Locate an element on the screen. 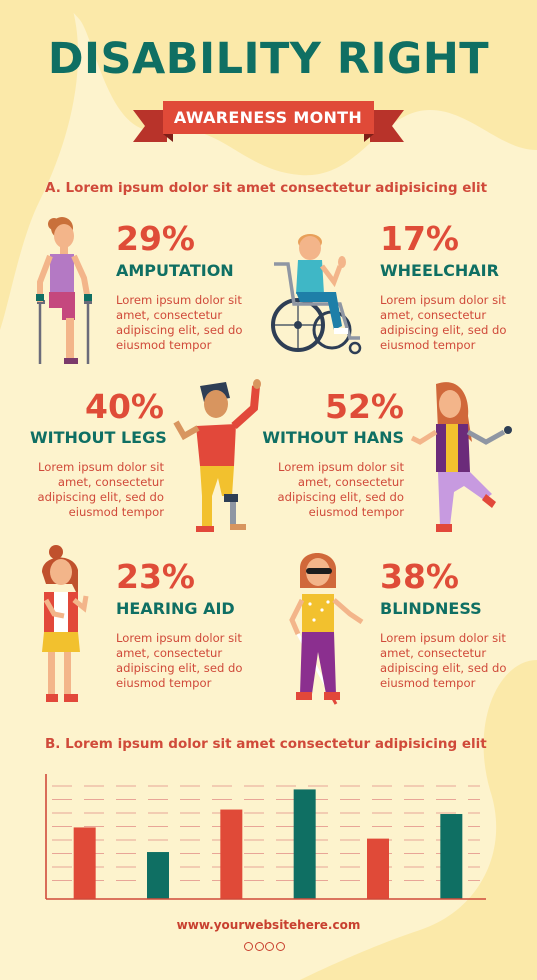  stat-label-without-hands: WITHOUT HANS is located at coordinates (333, 437).